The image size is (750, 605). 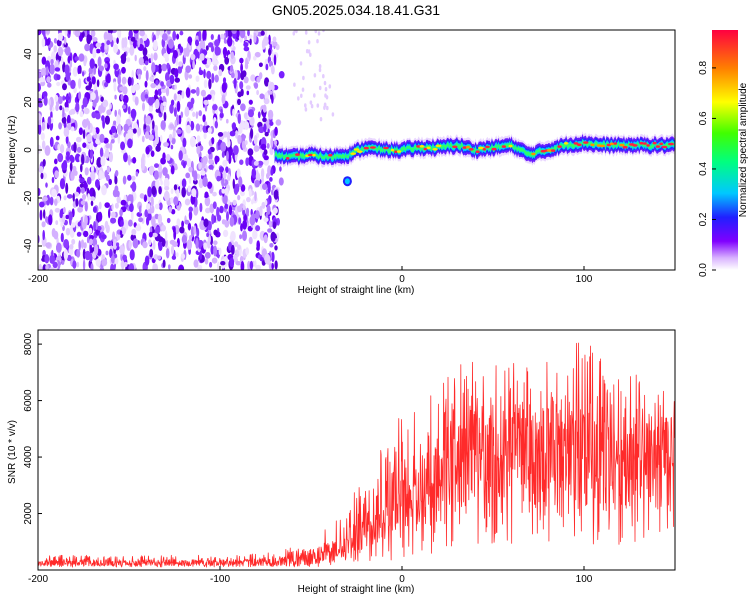 What do you see at coordinates (12, 150) in the screenshot?
I see `spectrogram-y-label: Frequency (Hz)` at bounding box center [12, 150].